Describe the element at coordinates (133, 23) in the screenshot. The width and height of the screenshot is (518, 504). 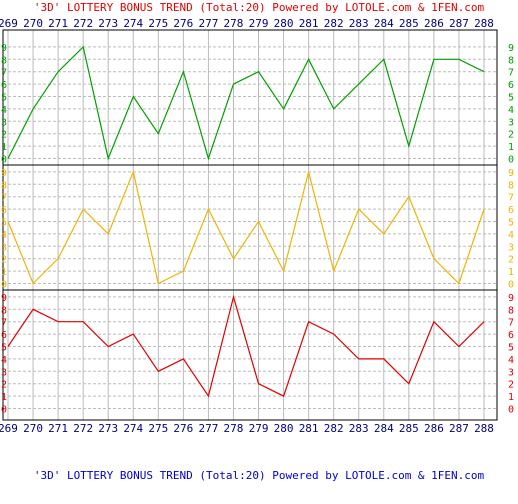
I see `x-tick-label-top: 274` at that location.